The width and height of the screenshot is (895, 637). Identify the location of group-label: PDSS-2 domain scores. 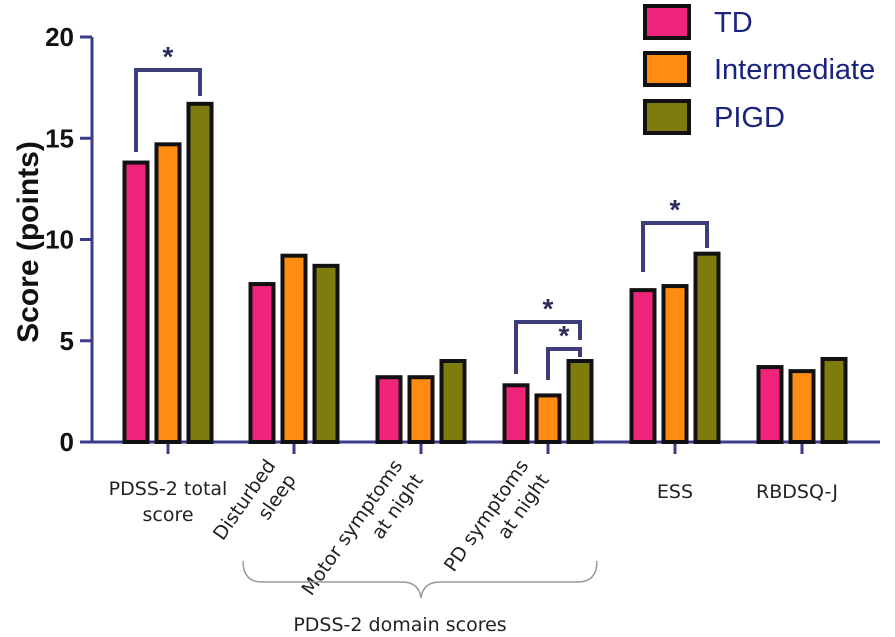
(399, 625).